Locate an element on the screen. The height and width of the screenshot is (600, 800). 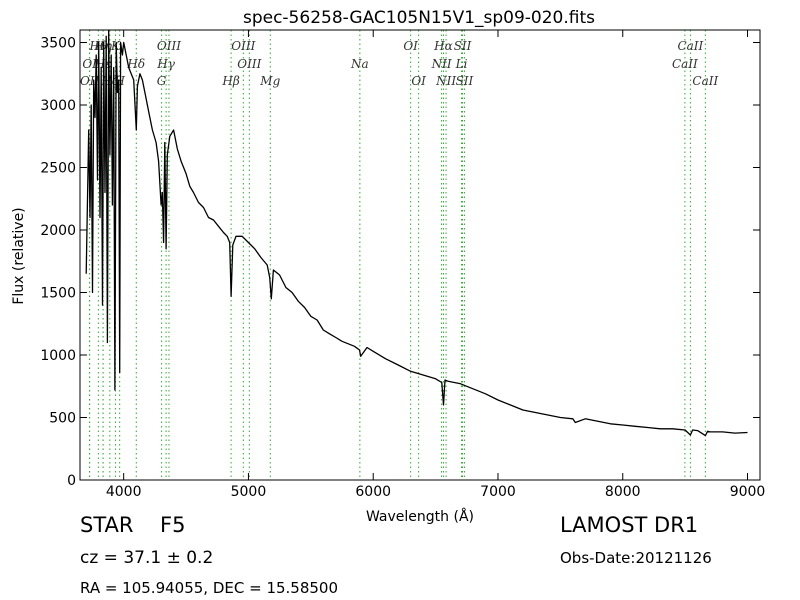
y-axis-label: Flux (relative) is located at coordinates (19, 255).